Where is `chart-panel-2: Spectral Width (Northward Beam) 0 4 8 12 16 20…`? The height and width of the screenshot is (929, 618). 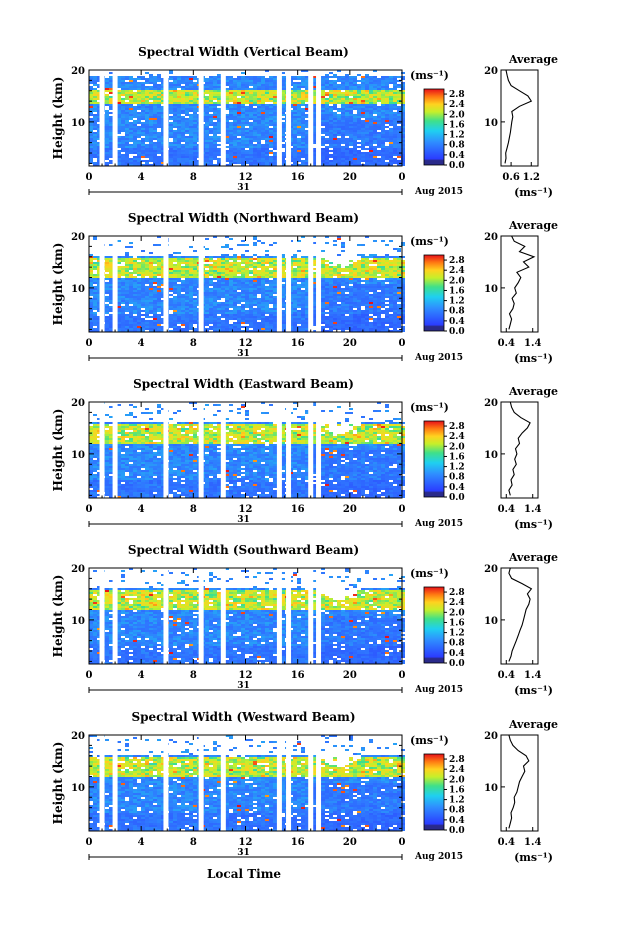
chart-panel-2: Spectral Width (Northward Beam) 0 4 8 12 16 20… is located at coordinates (304, 288).